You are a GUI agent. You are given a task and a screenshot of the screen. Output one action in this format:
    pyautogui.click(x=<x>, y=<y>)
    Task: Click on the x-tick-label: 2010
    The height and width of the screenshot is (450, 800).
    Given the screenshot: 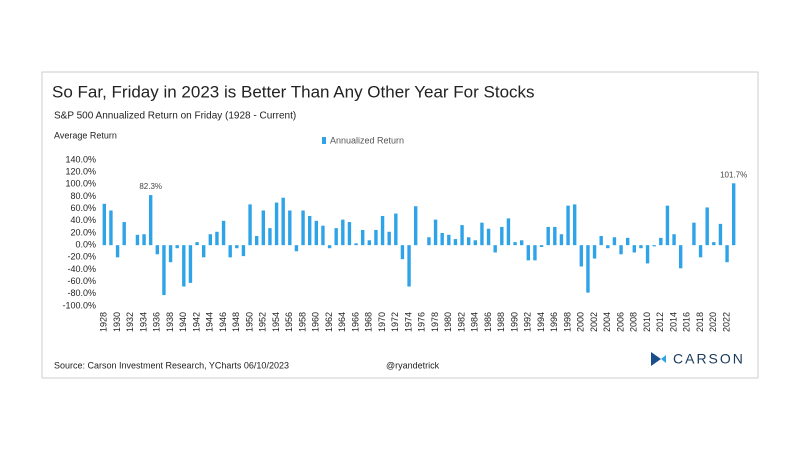 What is the action you would take?
    pyautogui.click(x=647, y=322)
    